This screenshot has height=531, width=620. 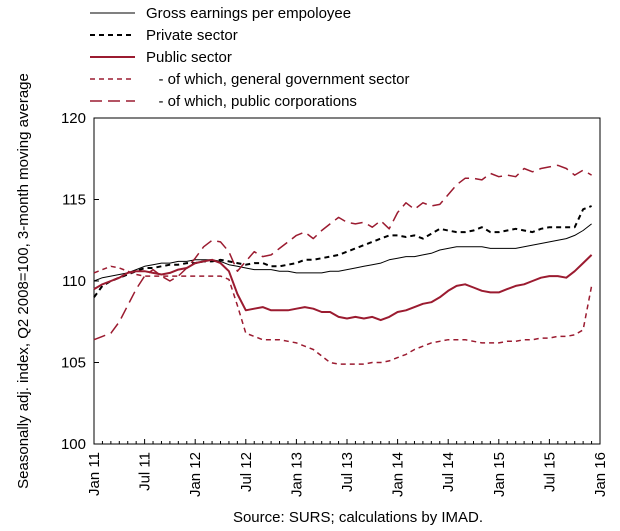 I want to click on y-tick-label: 115, so click(x=74, y=200).